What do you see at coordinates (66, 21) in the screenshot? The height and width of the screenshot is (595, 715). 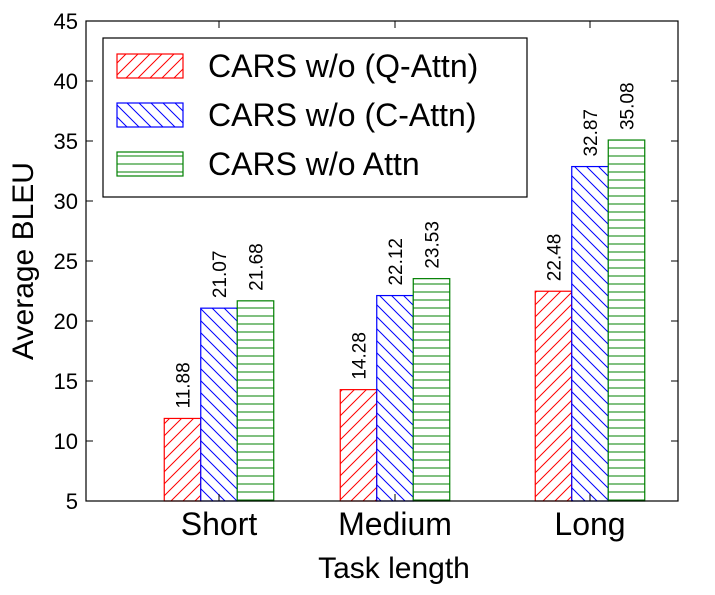 I see `y-tick-label: 45` at bounding box center [66, 21].